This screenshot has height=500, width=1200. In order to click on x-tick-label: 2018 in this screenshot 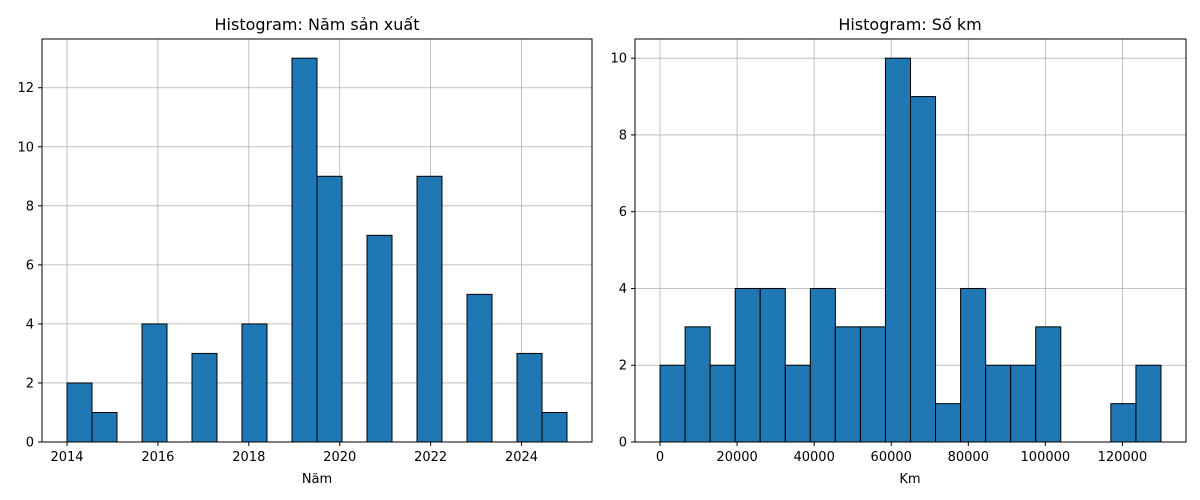, I will do `click(248, 457)`.